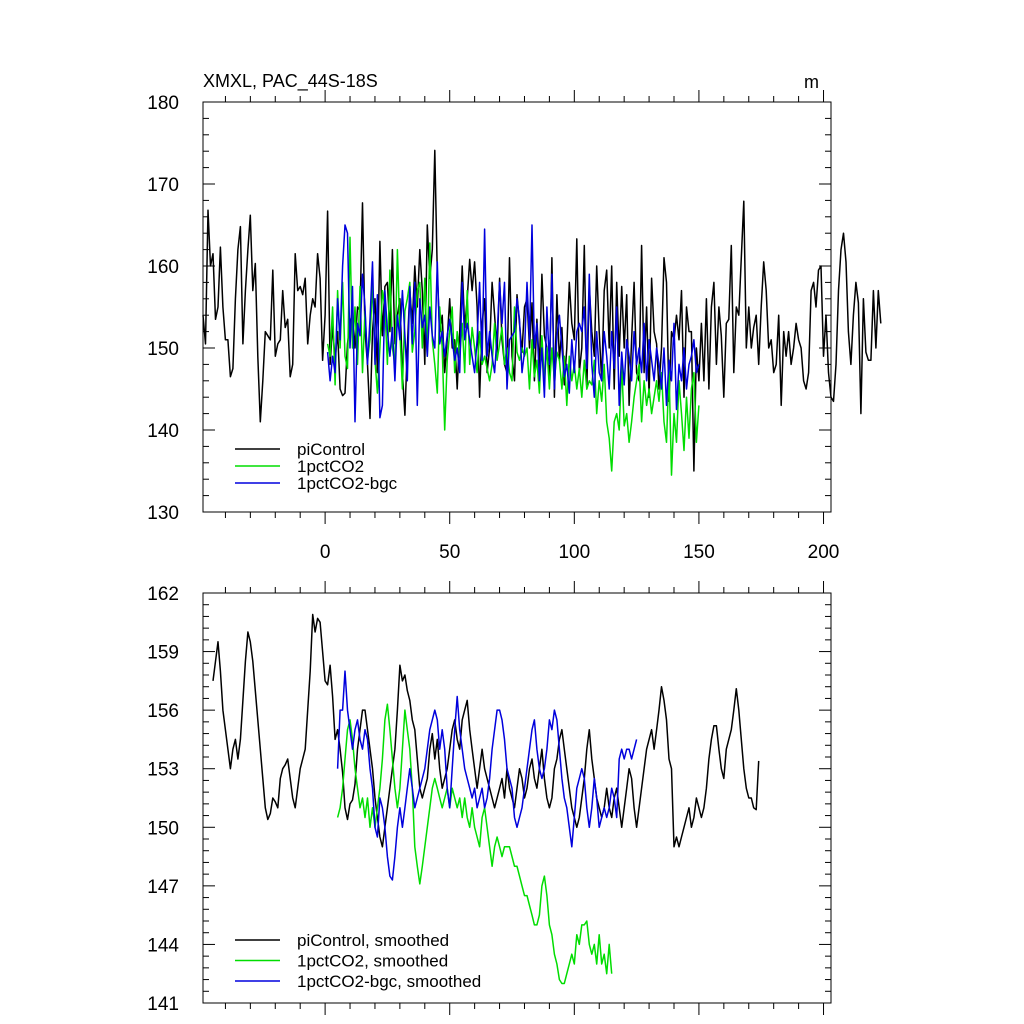 Image resolution: width=1024 pixels, height=1024 pixels. I want to click on x-tick-label: 0, so click(325, 552).